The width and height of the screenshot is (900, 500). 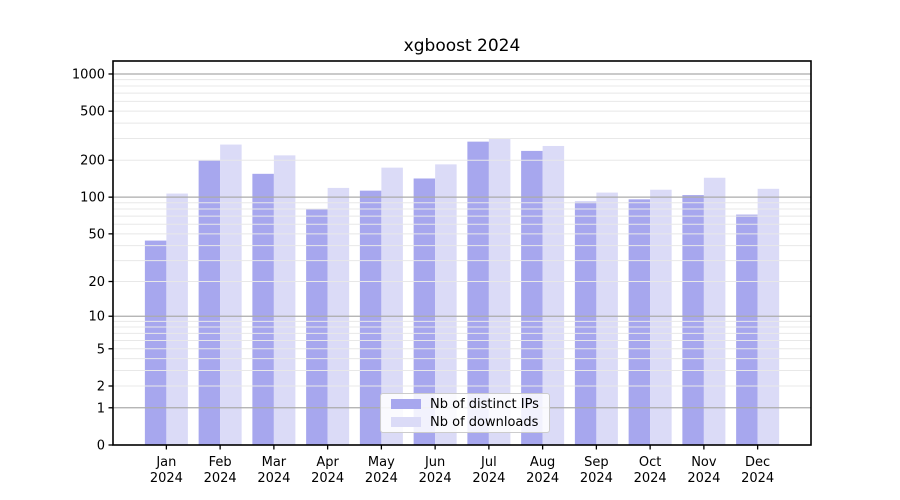 What do you see at coordinates (488, 462) in the screenshot?
I see `x-tick-label-month: Jul` at bounding box center [488, 462].